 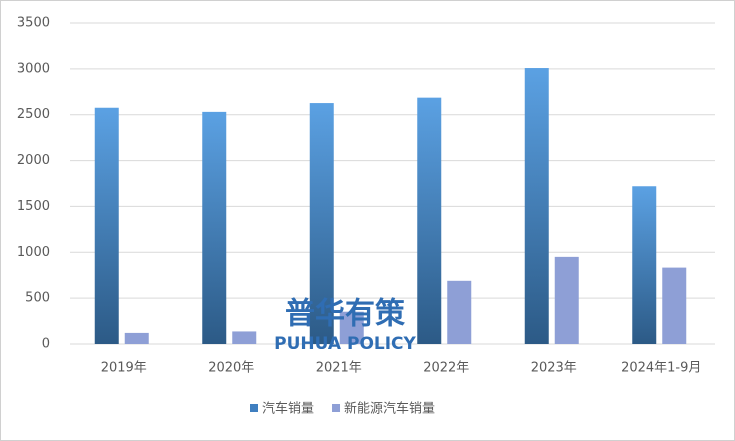 What do you see at coordinates (33, 160) in the screenshot?
I see `y-tick-label: 2000` at bounding box center [33, 160].